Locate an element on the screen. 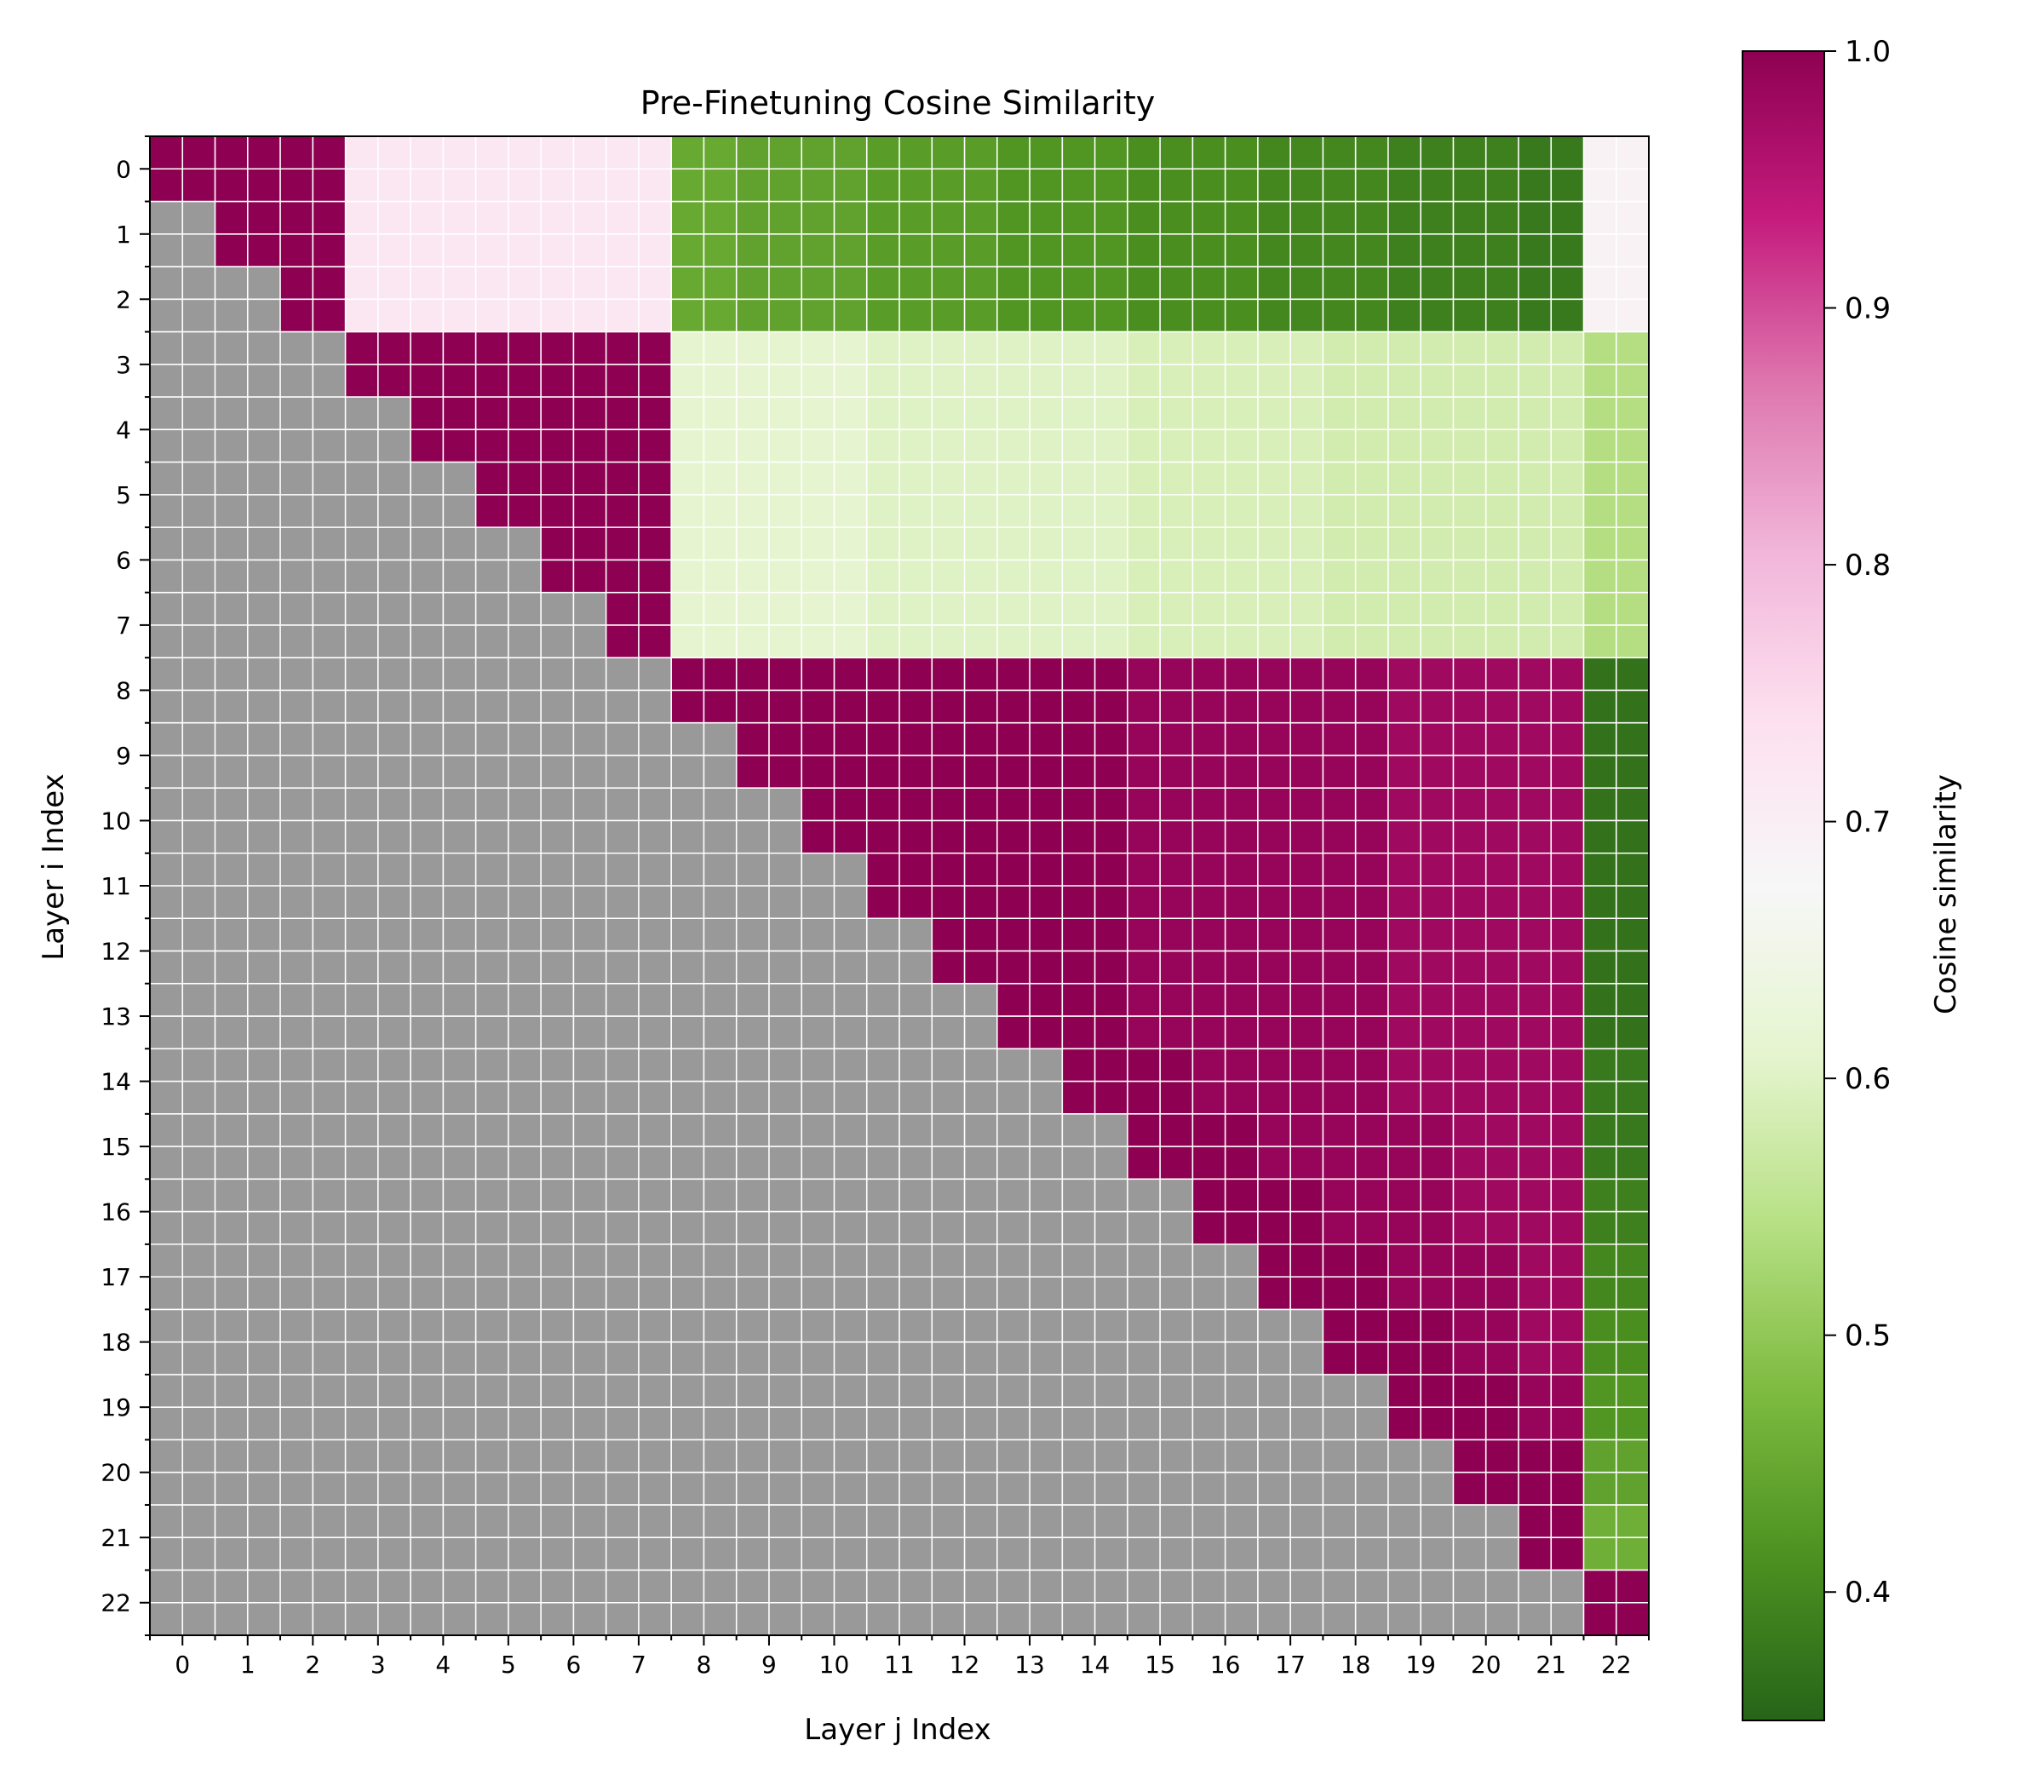  colorbar-ticks: 0.4 0.5 0.6 0.7 0.8 0.9 1.0 is located at coordinates (1857, 822).